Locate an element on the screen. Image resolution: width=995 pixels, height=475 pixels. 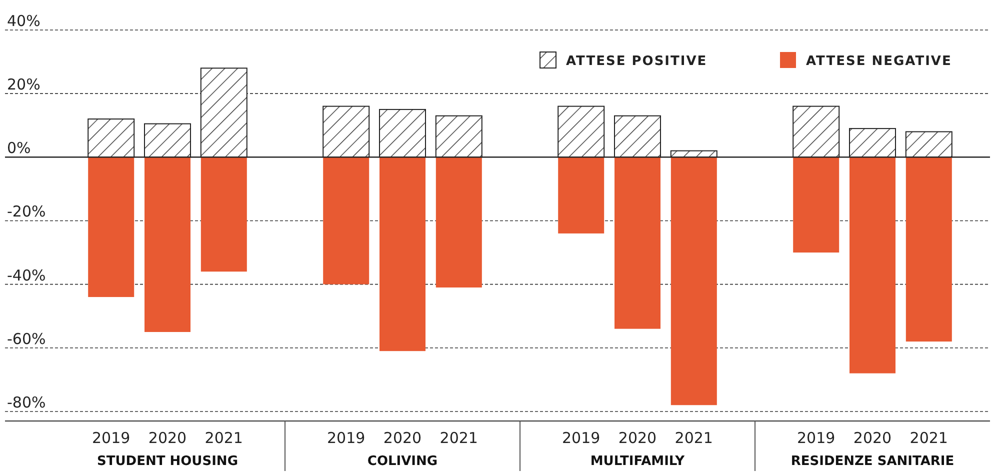
legend-label: ATTESE NEGATIVE is located at coordinates (879, 61).